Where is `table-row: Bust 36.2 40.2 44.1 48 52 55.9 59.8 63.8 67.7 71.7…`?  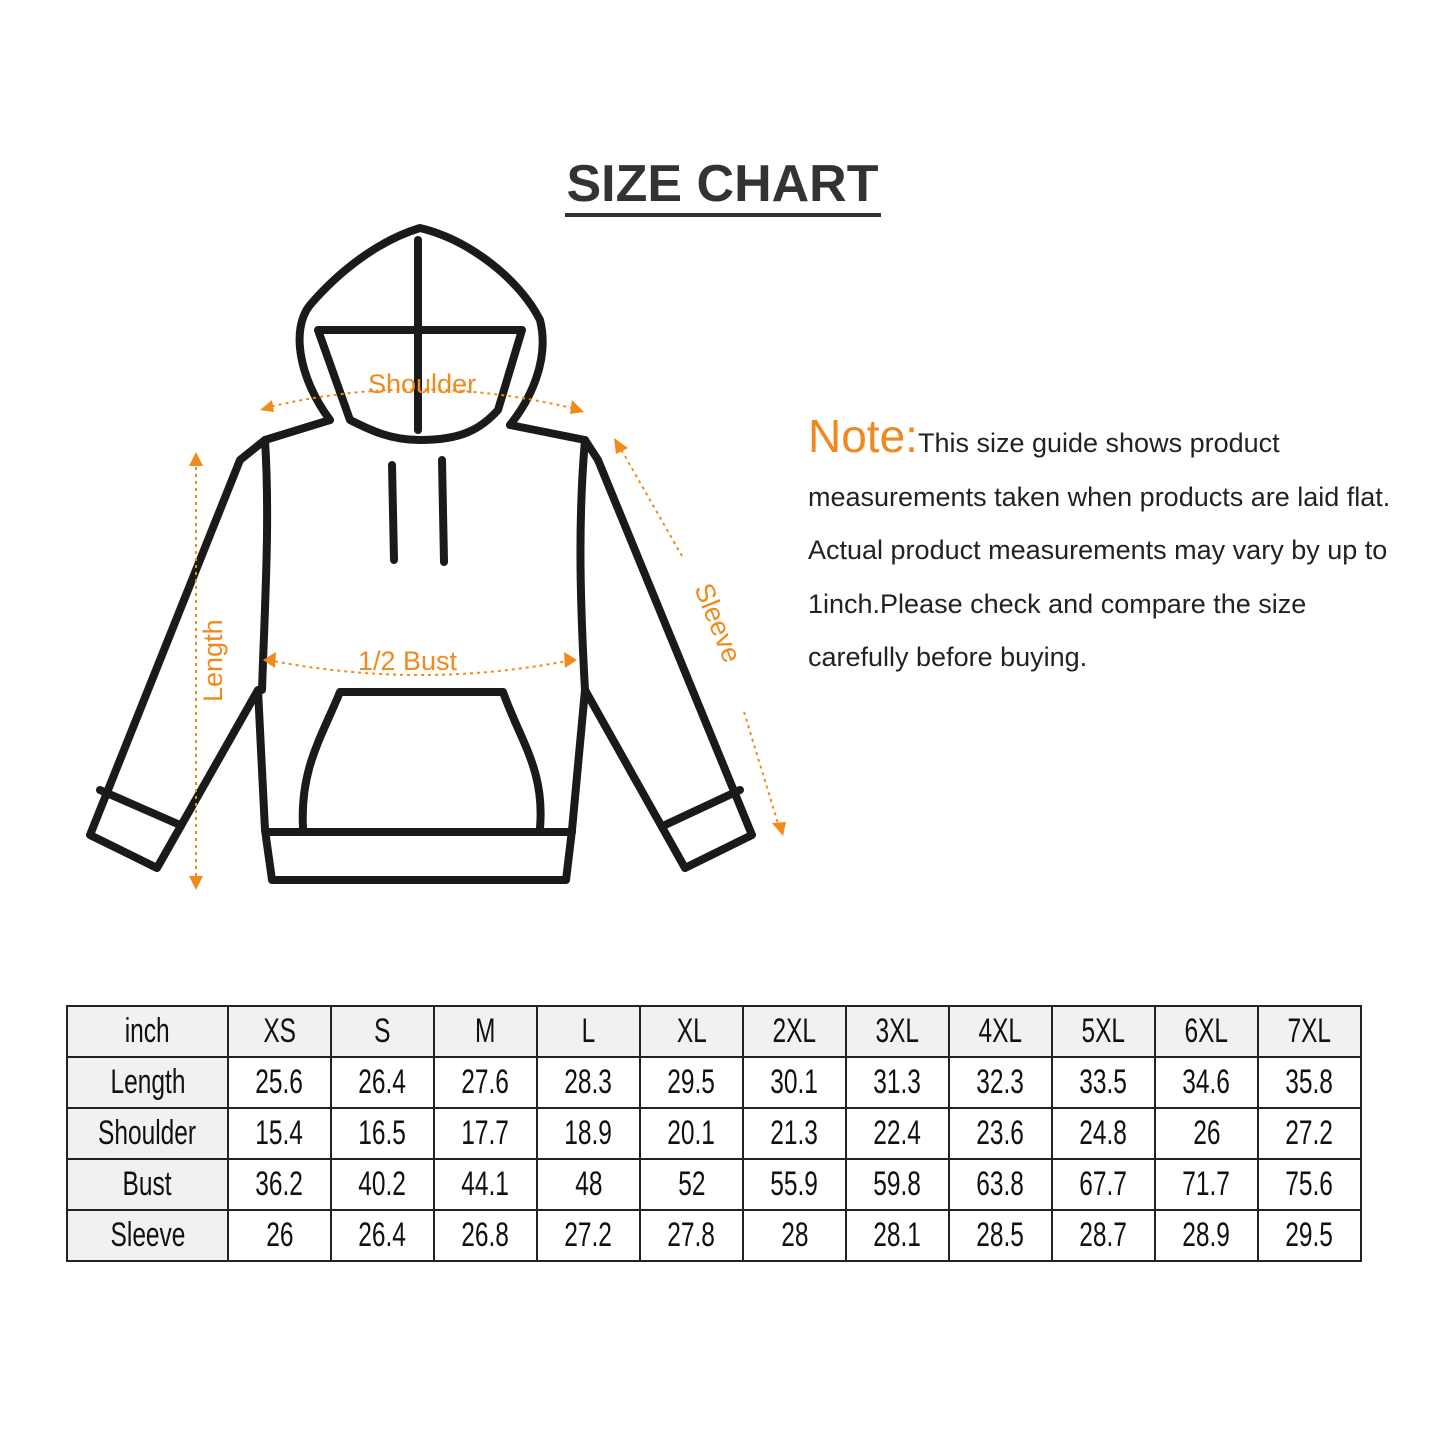
table-row: Bust 36.2 40.2 44.1 48 52 55.9 59.8 63.8 67.7 71.7… is located at coordinates (714, 1184).